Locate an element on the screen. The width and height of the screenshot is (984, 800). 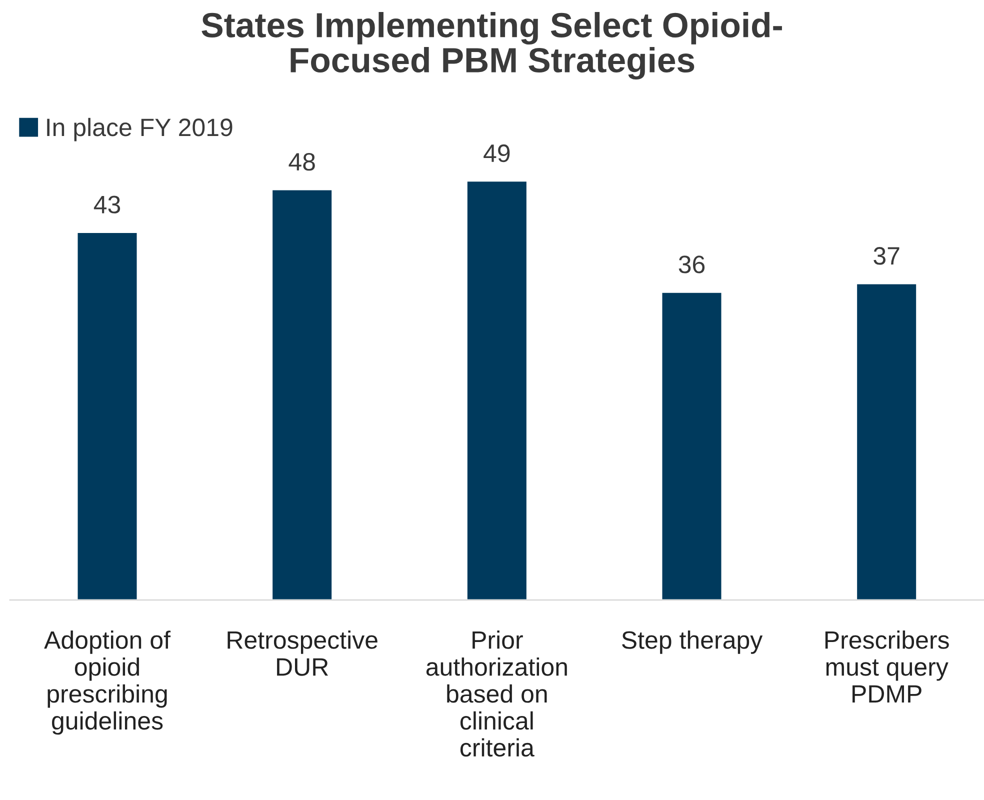
x-tick-label: Prior authorization based on clinical criteria is located at coordinates (496, 693).